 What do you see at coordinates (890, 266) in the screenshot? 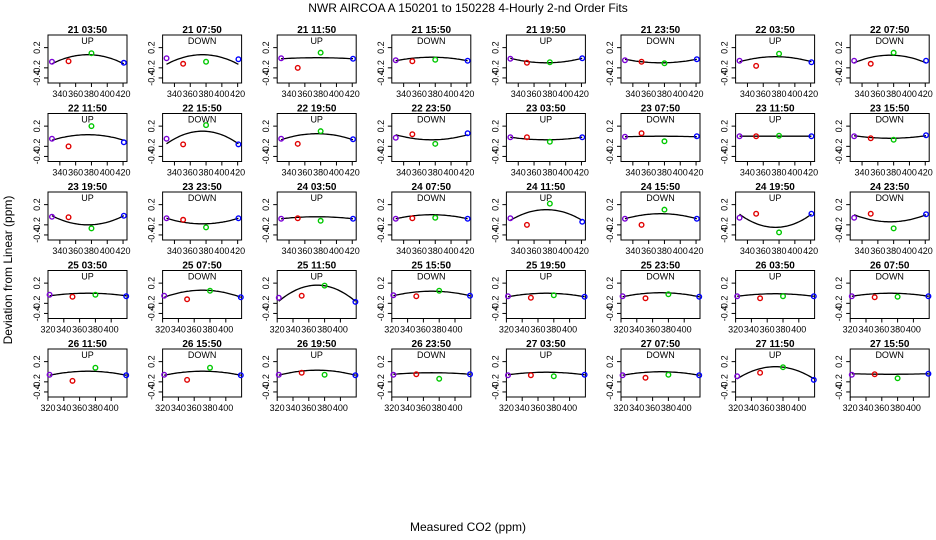
I see `panel-title: 26 07:50` at bounding box center [890, 266].